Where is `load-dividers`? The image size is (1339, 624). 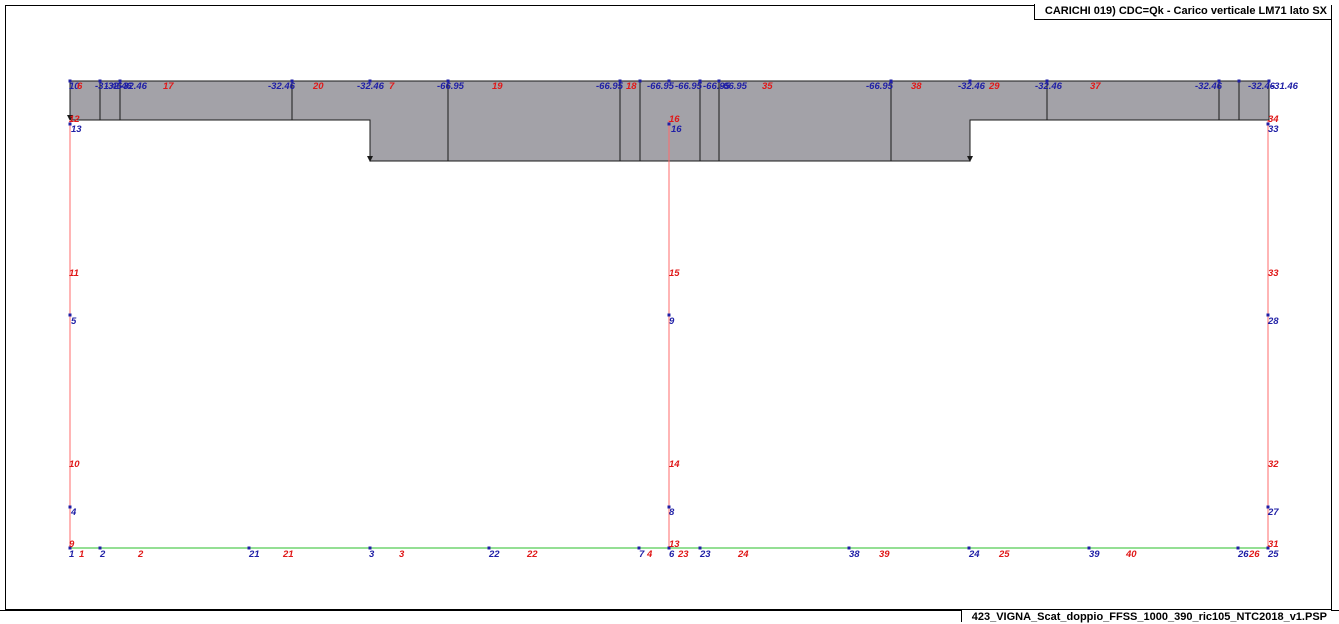
load-dividers is located at coordinates (669, 121).